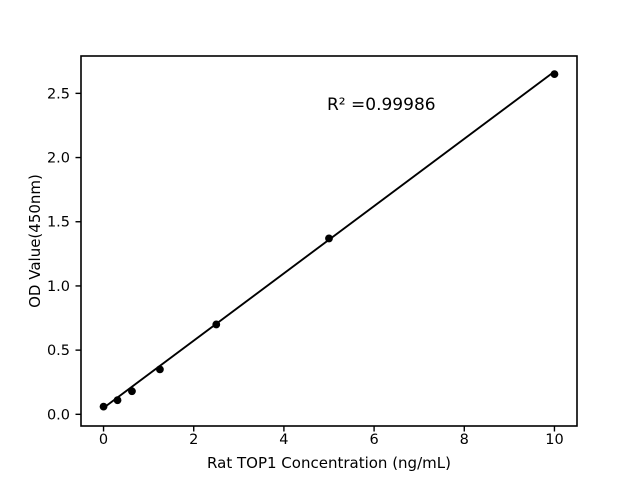 This screenshot has height=480, width=640. I want to click on y-axis-ticks: 0.0 0.5 1.0 1.5 2.0 2.5, so click(64, 254).